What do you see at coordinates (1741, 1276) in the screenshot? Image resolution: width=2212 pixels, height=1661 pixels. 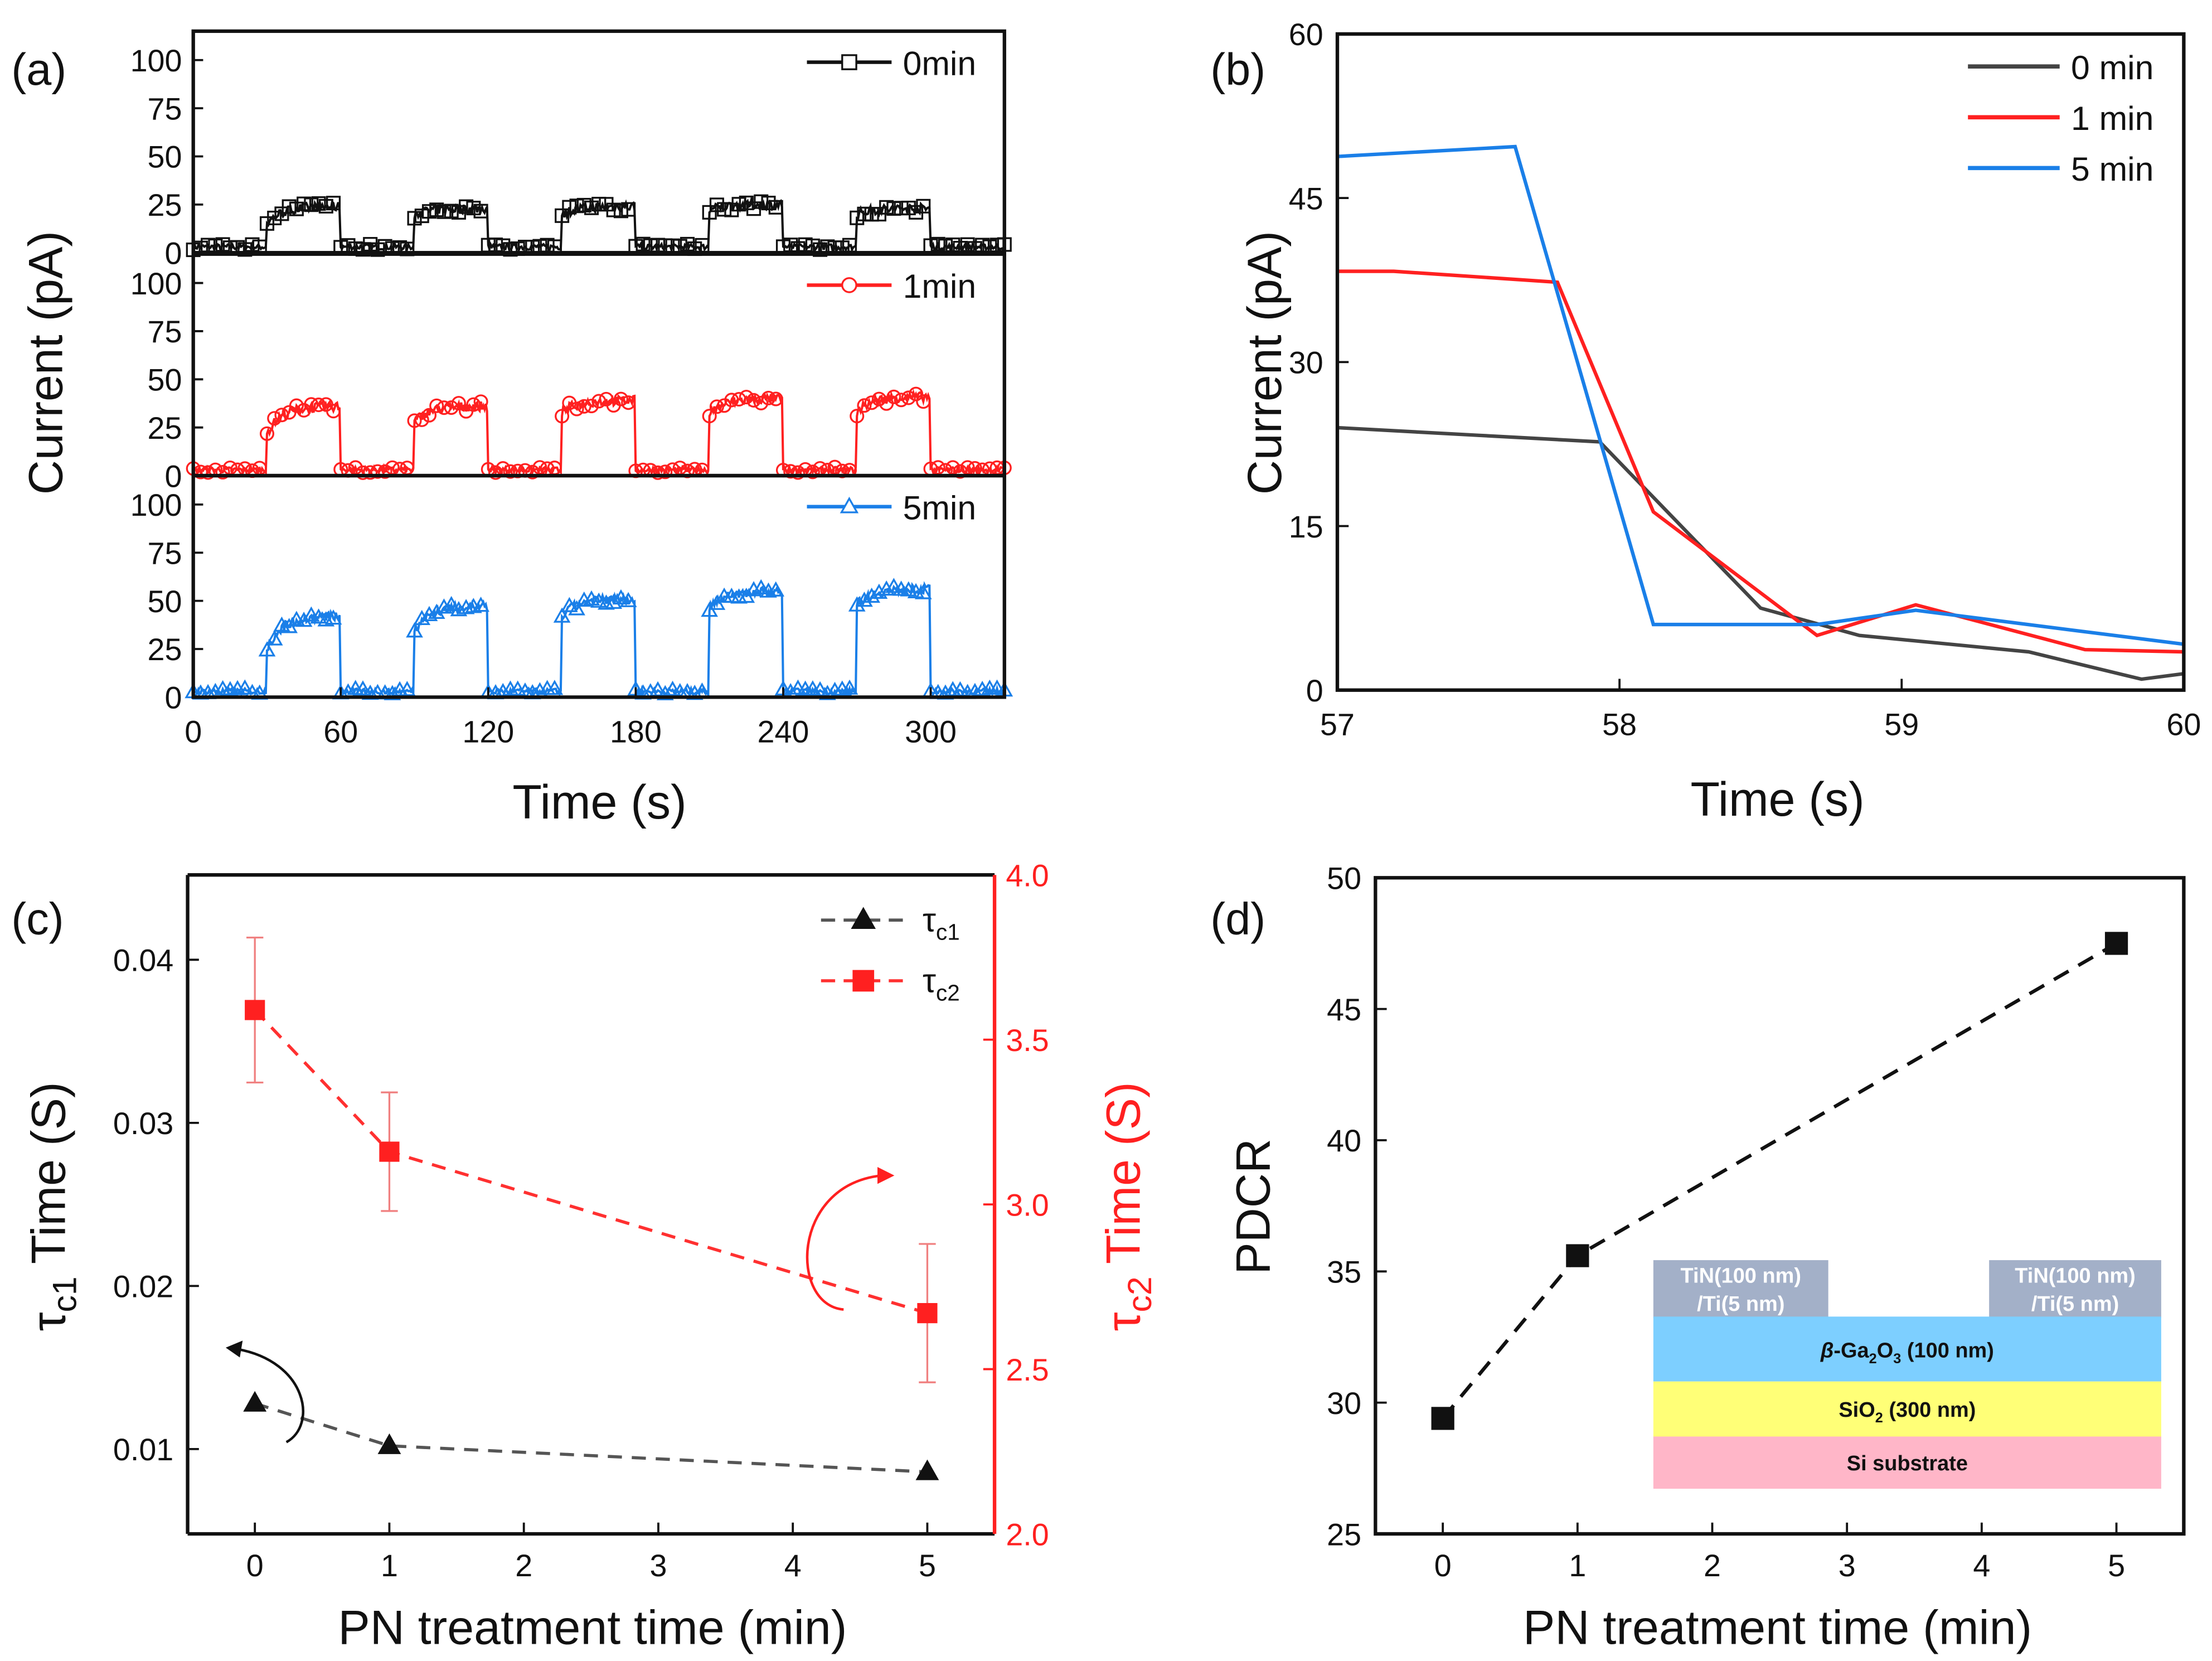 I see `contact-left-line1: TiN(100 nm)` at bounding box center [1741, 1276].